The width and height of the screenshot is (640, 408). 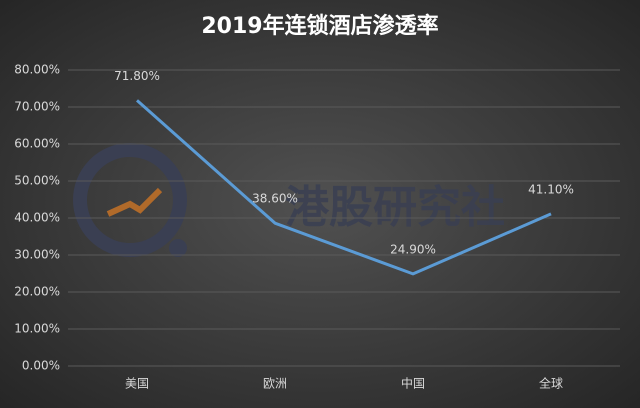 What do you see at coordinates (37, 70) in the screenshot?
I see `y-tick-label: 80.00%` at bounding box center [37, 70].